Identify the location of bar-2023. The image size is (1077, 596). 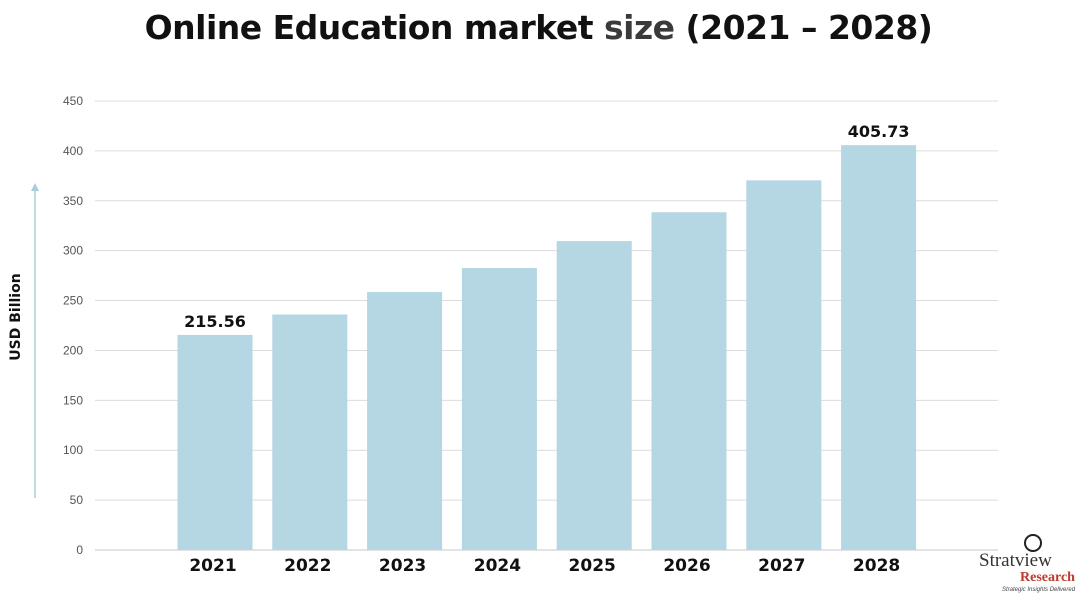
(405, 421).